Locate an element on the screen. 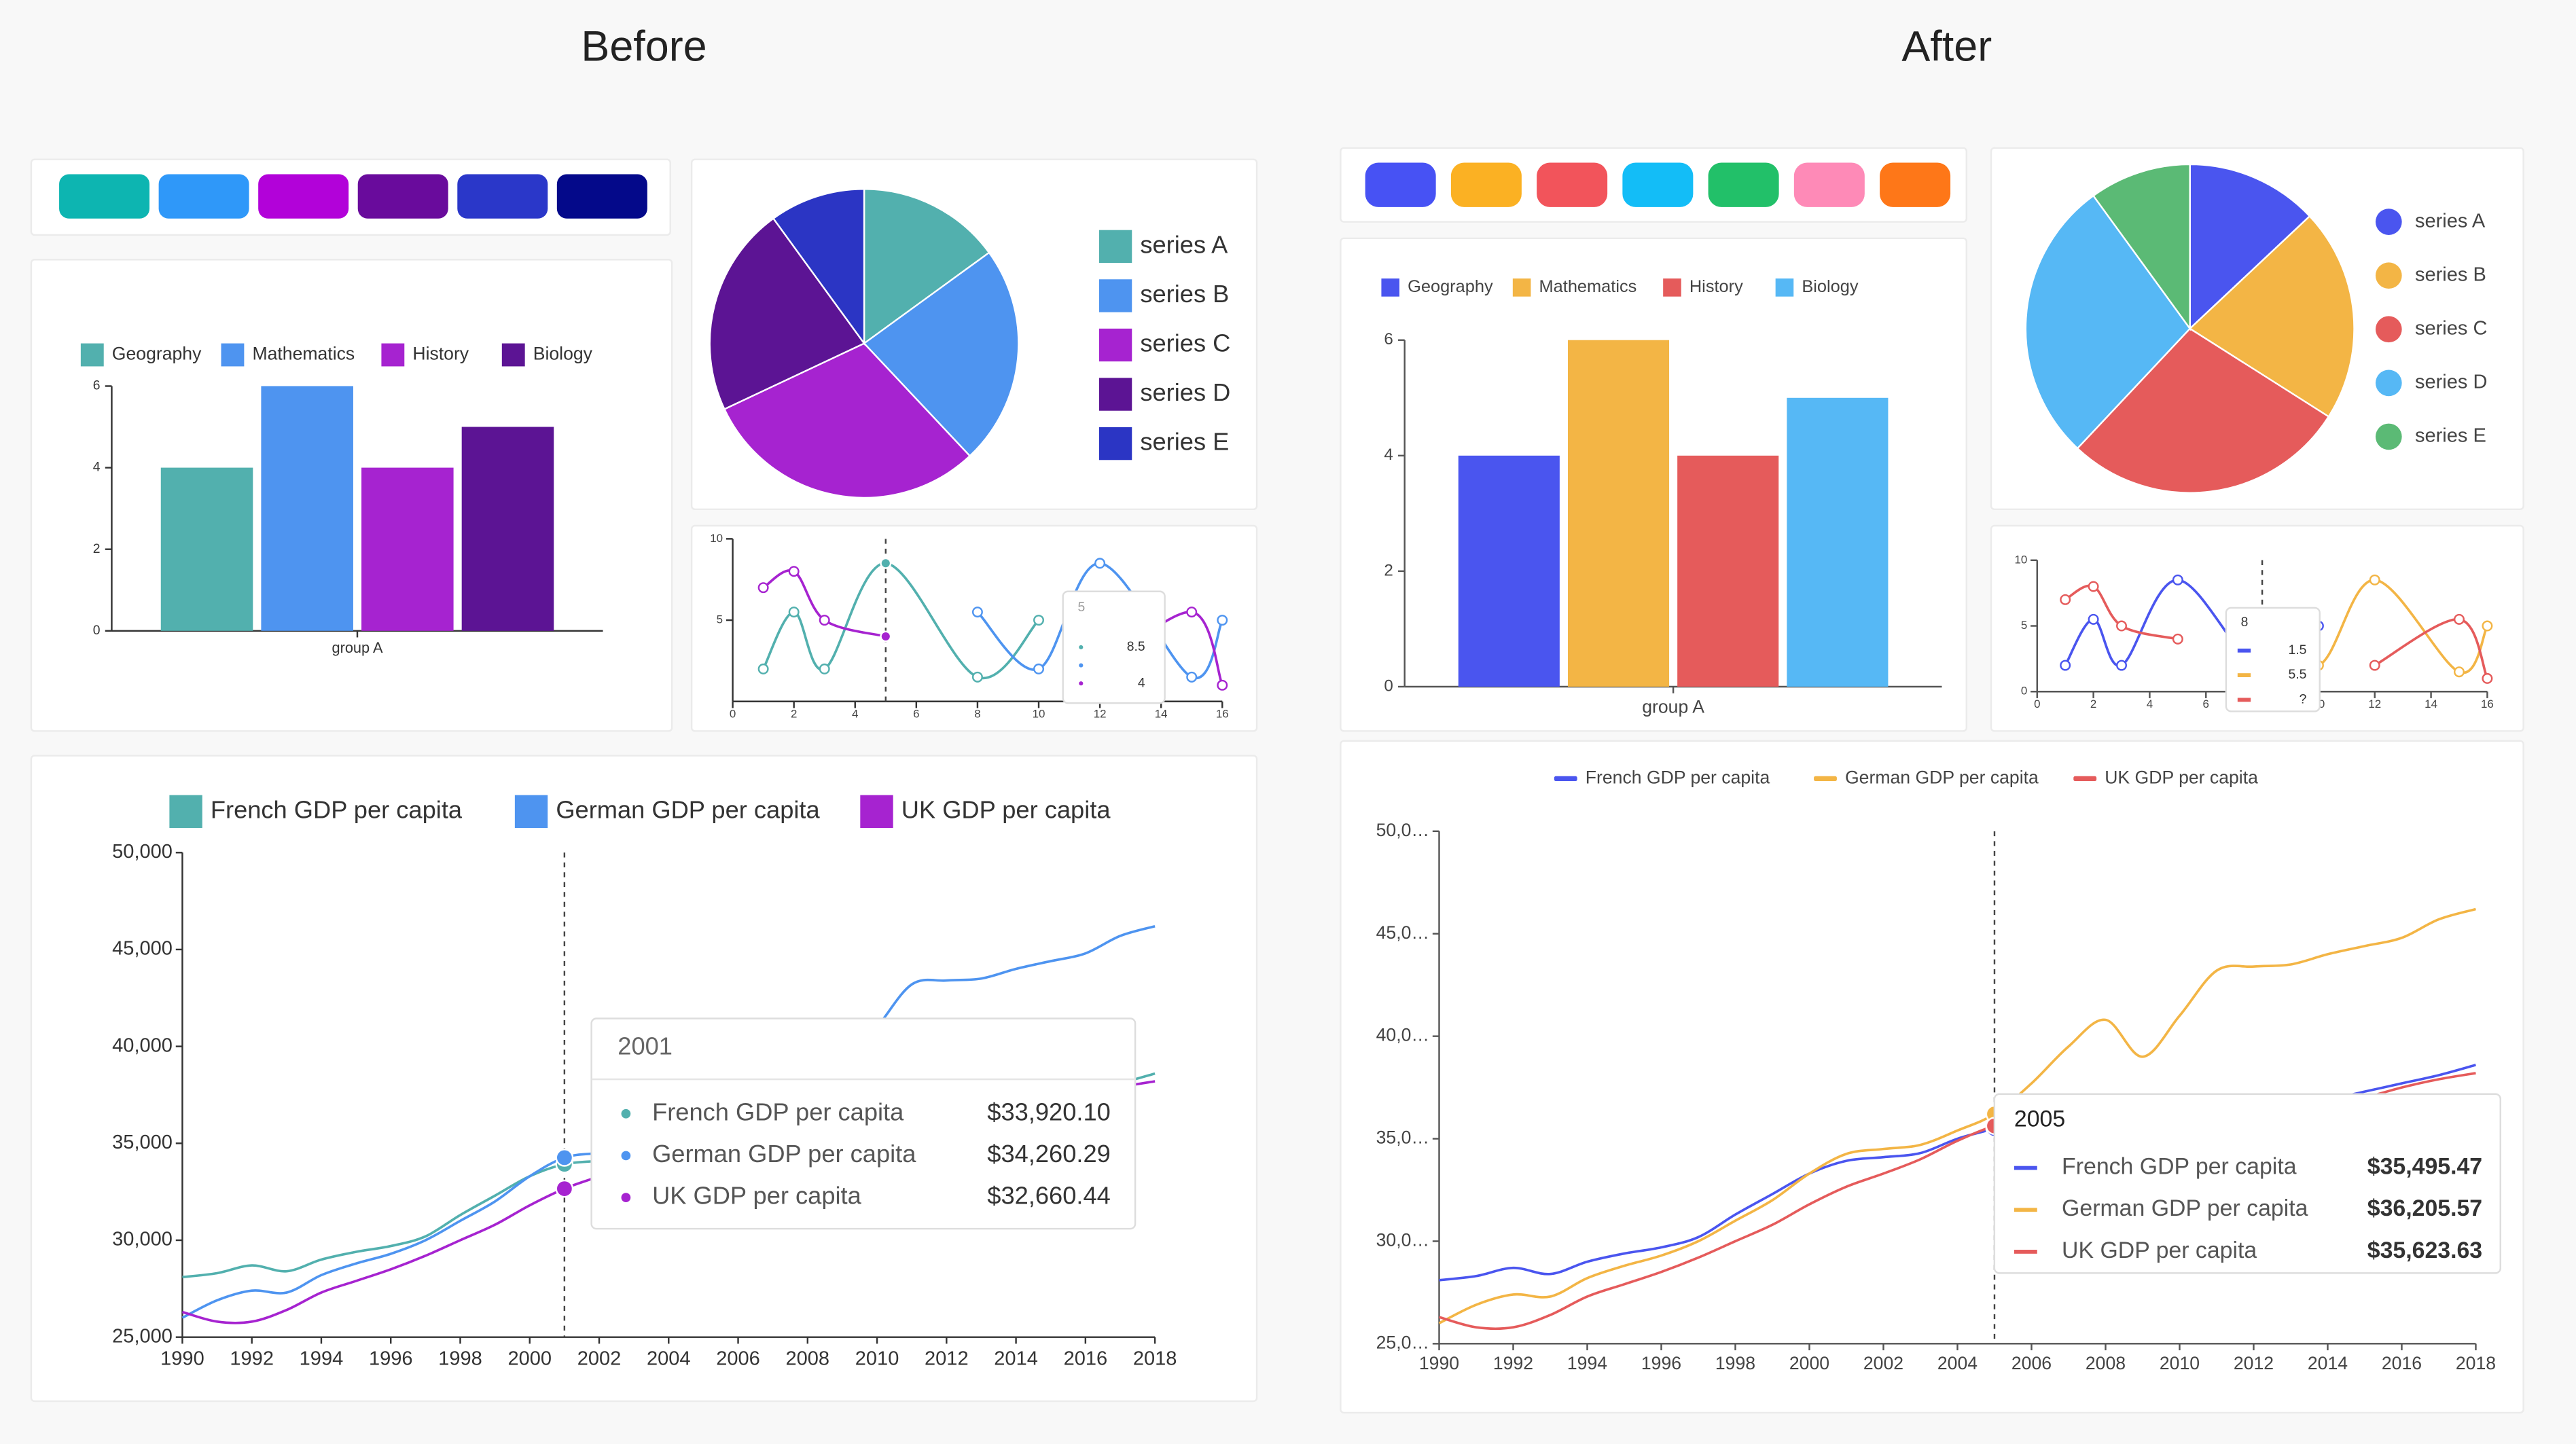 This screenshot has width=2576, height=1444. tooltip-value: 5.5 is located at coordinates (2298, 675).